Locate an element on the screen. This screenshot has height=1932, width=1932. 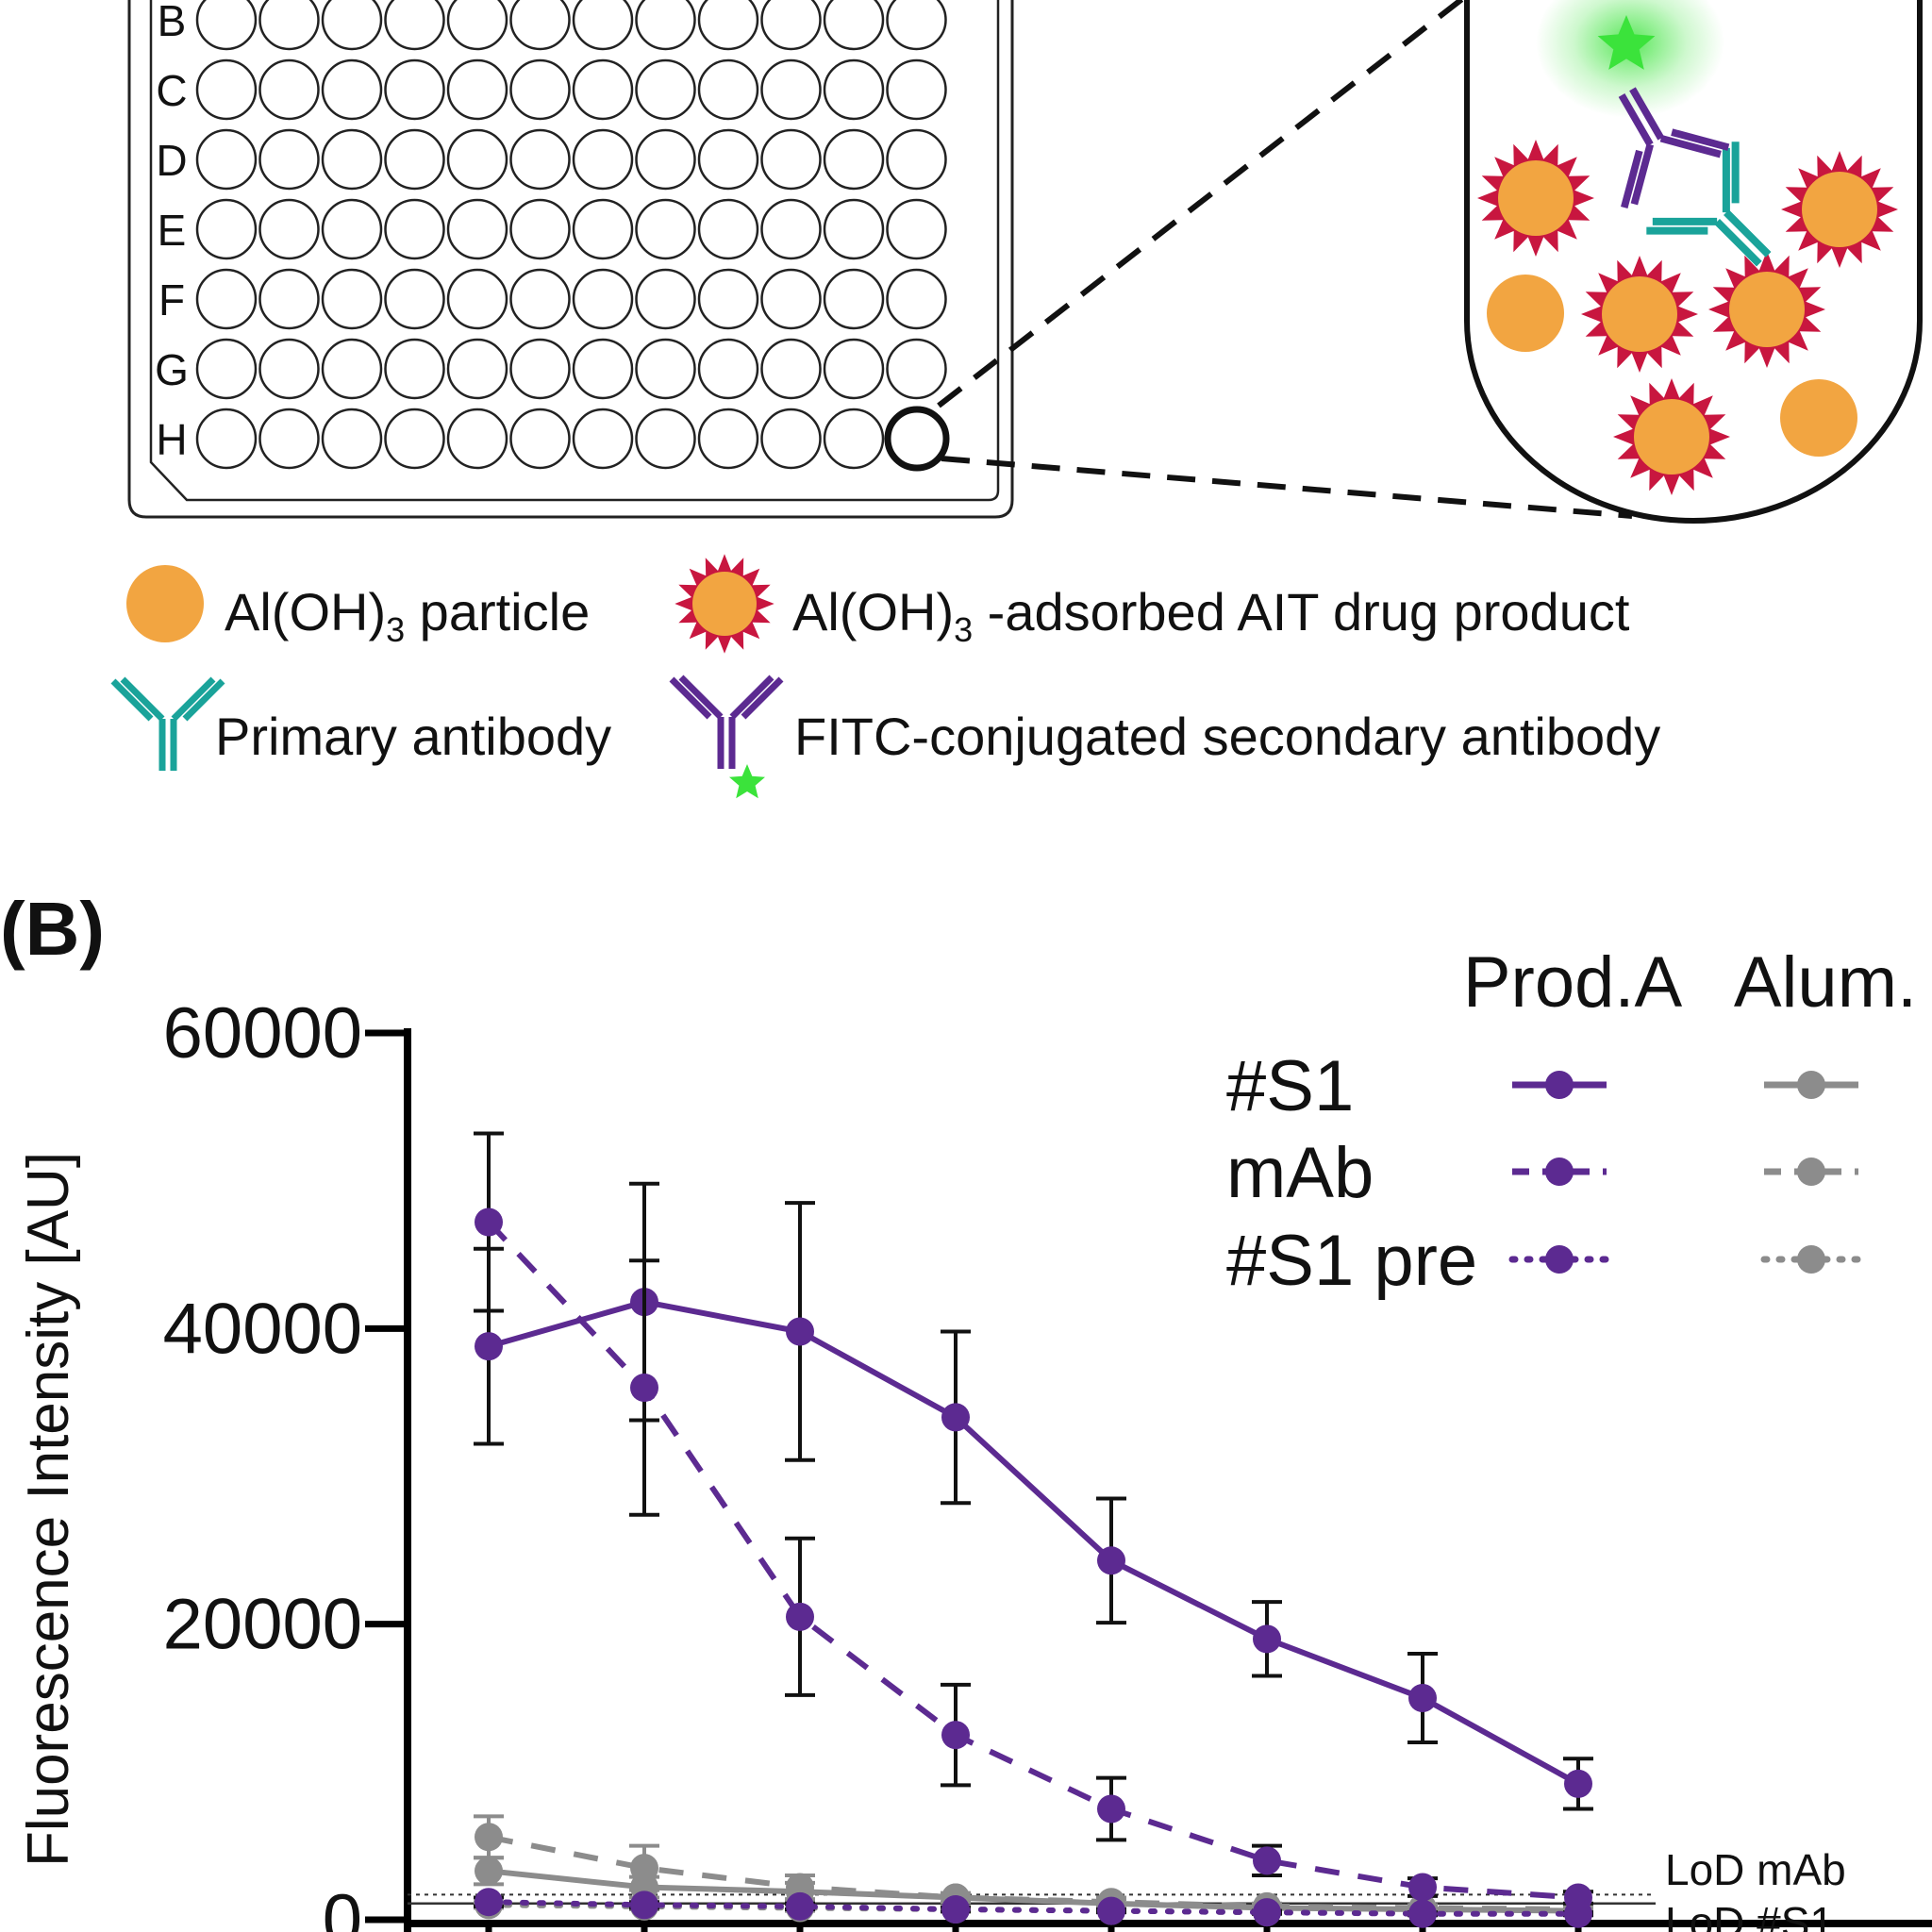
plate-row-letter: G is located at coordinates (172, 369).